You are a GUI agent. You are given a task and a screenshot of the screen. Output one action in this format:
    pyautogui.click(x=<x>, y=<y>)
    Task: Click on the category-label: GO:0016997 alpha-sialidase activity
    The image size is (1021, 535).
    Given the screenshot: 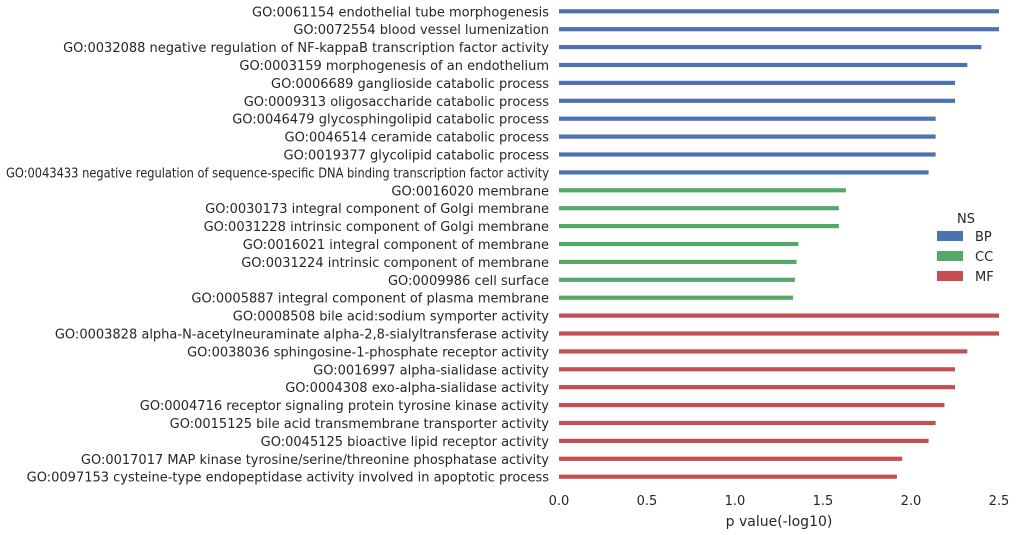 What is the action you would take?
    pyautogui.click(x=431, y=370)
    